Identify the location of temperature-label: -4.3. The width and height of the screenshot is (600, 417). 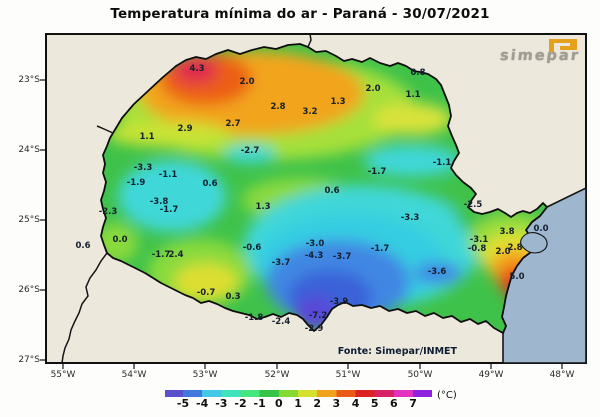
(314, 255).